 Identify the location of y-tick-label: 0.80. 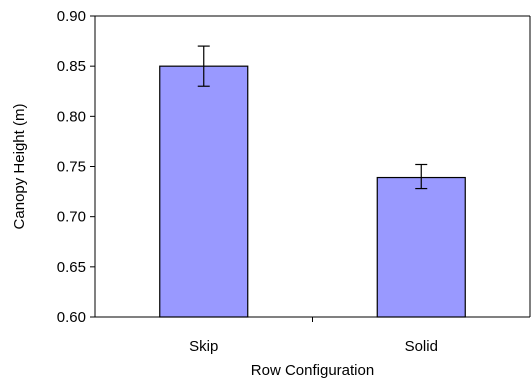
(71, 116).